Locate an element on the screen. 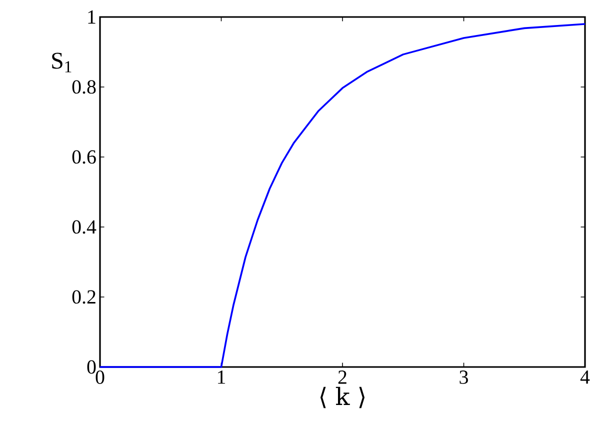 This screenshot has width=599, height=445. y-axis-title: S$_{1}$ is located at coordinates (62, 62).